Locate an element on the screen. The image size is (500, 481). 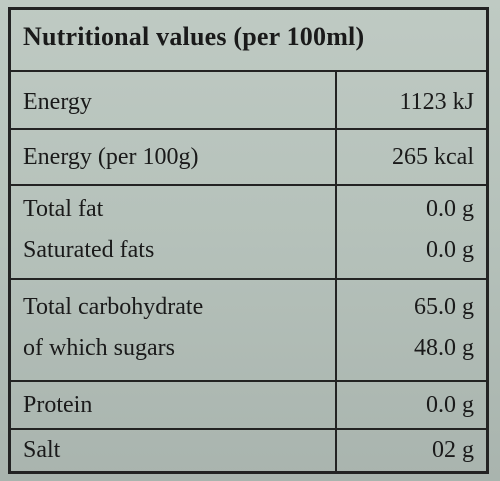
row-energy-kj: Energy 1123 kJ is located at coordinates (248, 101).